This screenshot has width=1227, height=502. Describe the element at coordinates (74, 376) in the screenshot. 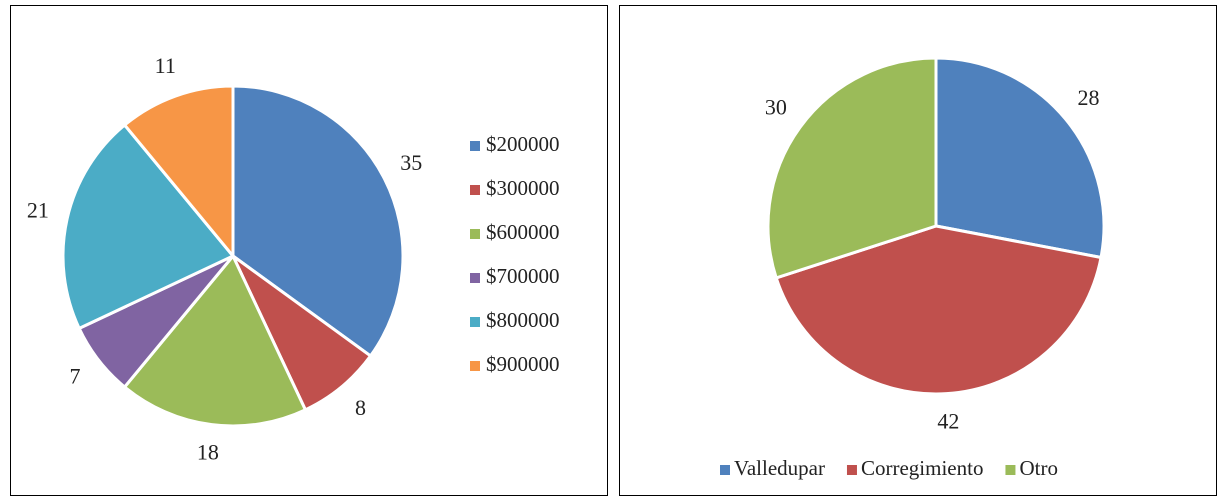

I see `data-label: 7` at that location.